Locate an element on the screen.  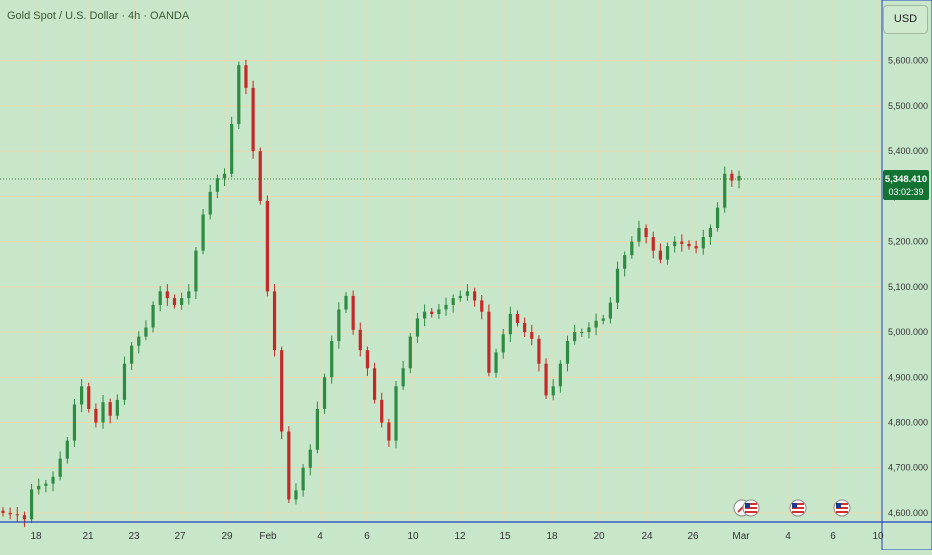
event-markers is located at coordinates (792, 508).